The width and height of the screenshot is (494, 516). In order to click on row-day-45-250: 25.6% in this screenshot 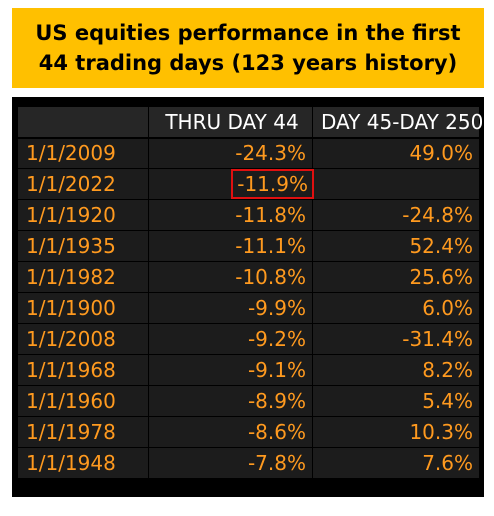, I will do `click(396, 277)`.